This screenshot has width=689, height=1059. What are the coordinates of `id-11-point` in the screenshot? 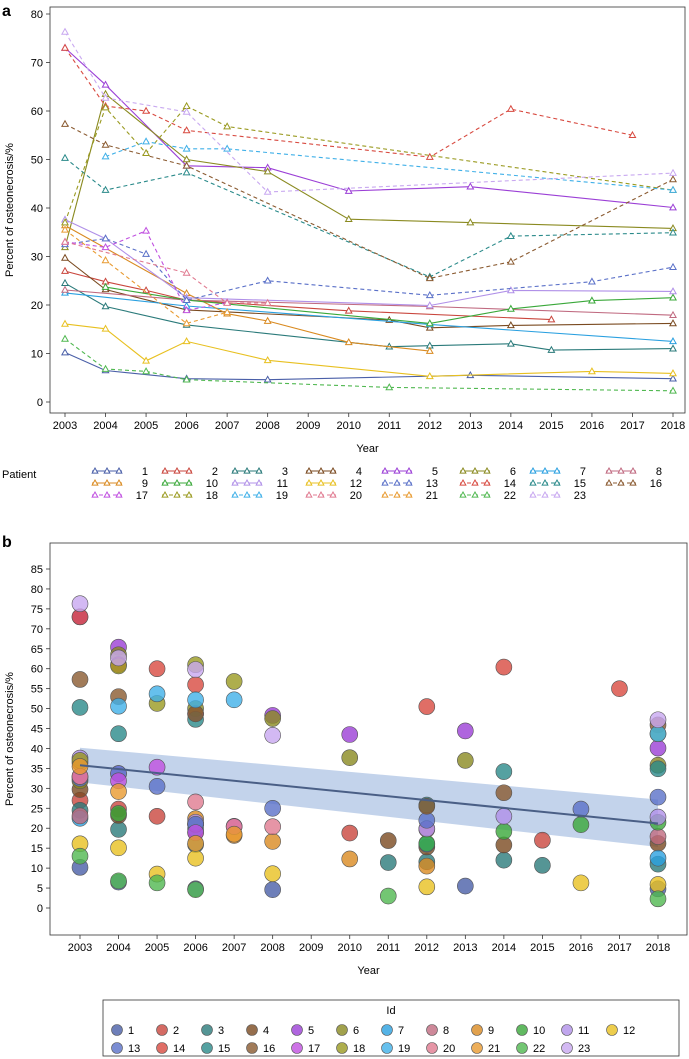 It's located at (504, 816).